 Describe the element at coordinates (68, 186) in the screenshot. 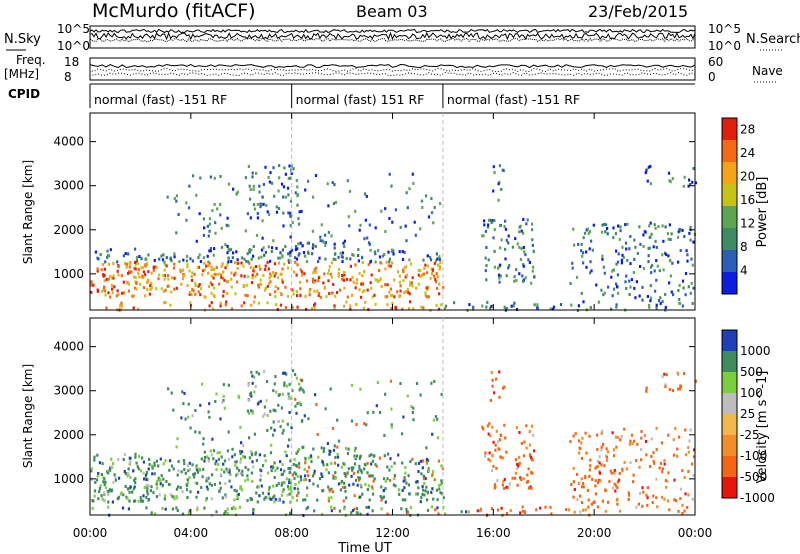

I see `y-tick-label: 3000` at that location.